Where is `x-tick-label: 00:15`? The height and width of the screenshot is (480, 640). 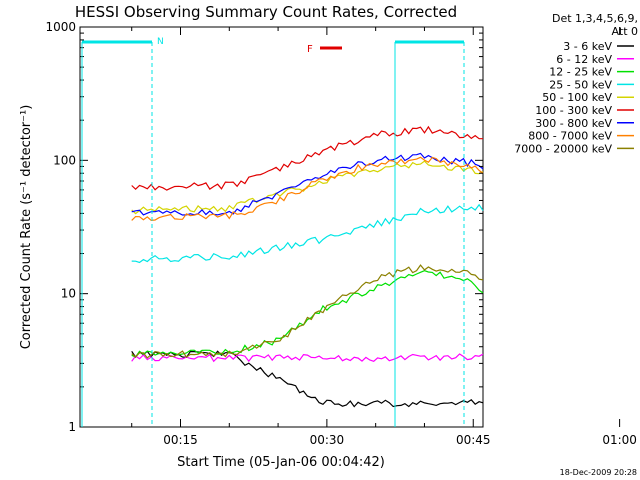
x-tick-label: 00:15 is located at coordinates (180, 440).